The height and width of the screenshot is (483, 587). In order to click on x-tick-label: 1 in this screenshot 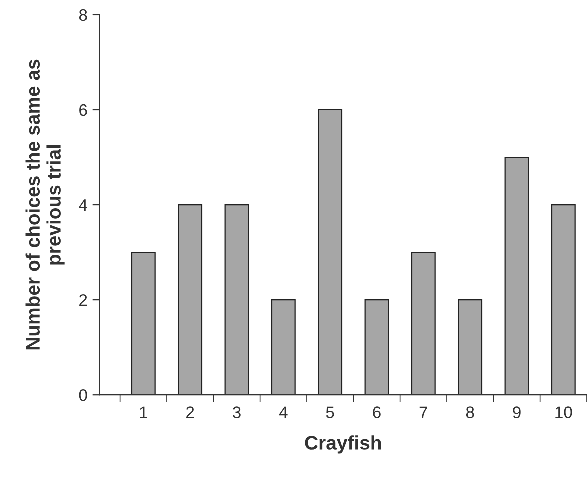, I will do `click(144, 412)`.